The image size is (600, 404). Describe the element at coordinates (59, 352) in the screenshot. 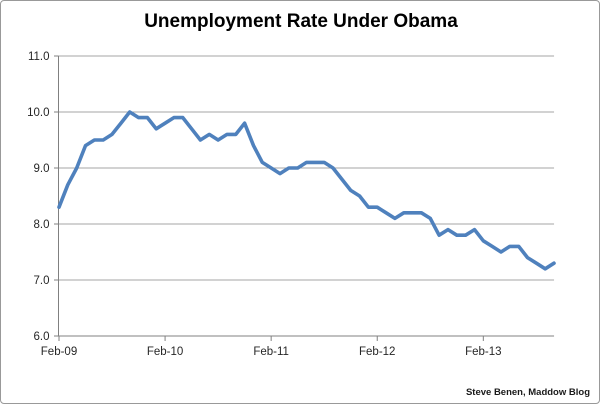

I see `x-axis-label-Feb-09: Feb-09` at that location.